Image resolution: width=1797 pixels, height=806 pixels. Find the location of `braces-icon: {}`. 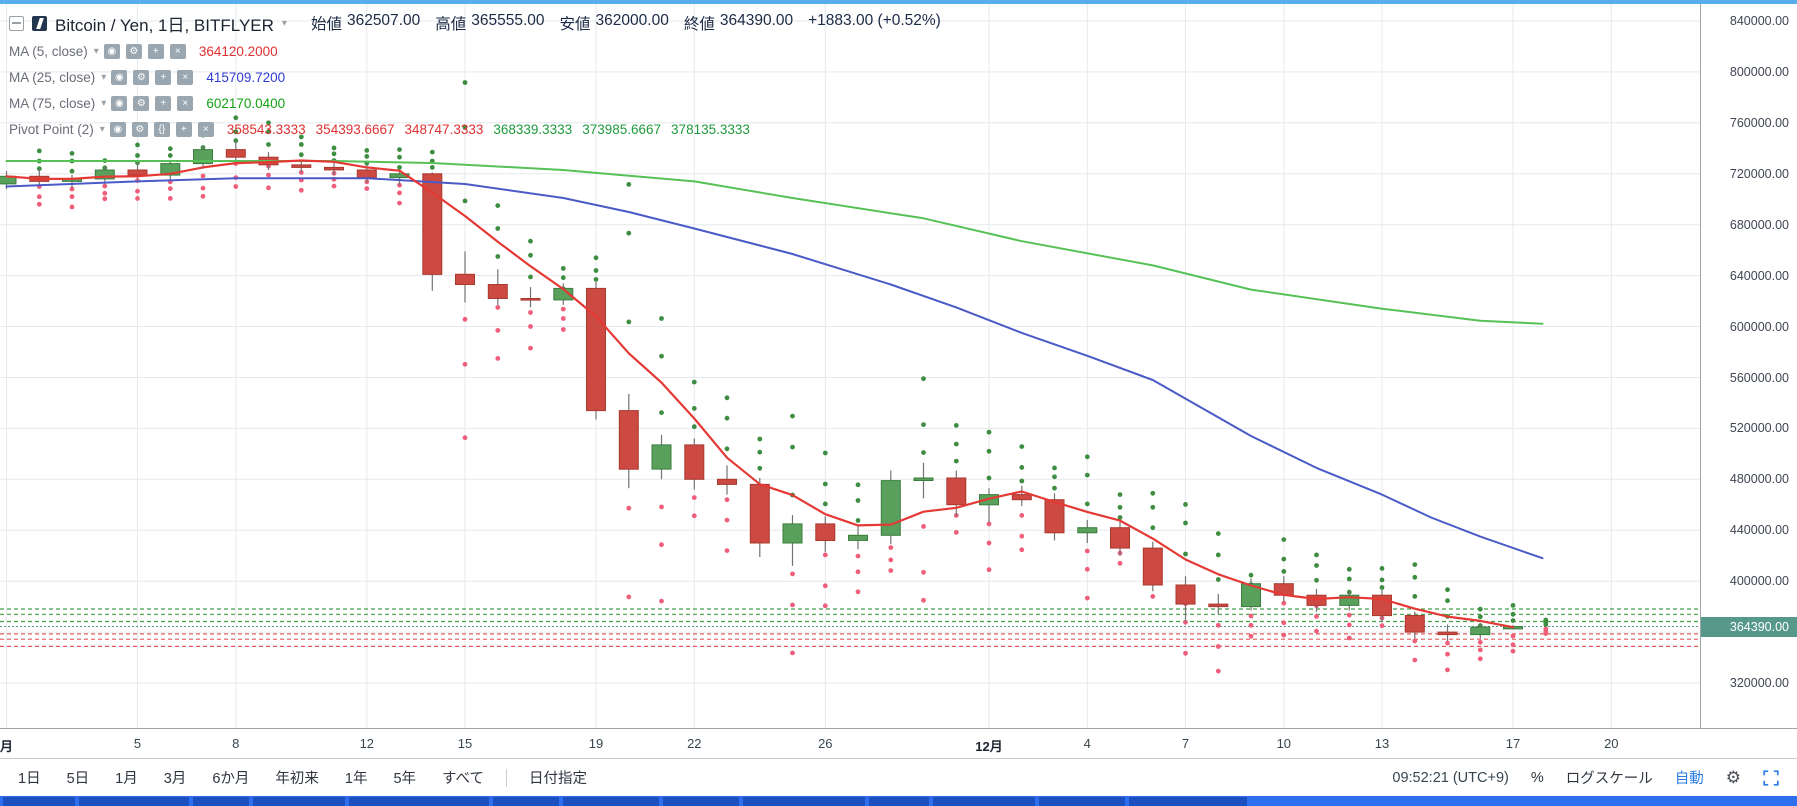

braces-icon: {} is located at coordinates (161, 129).